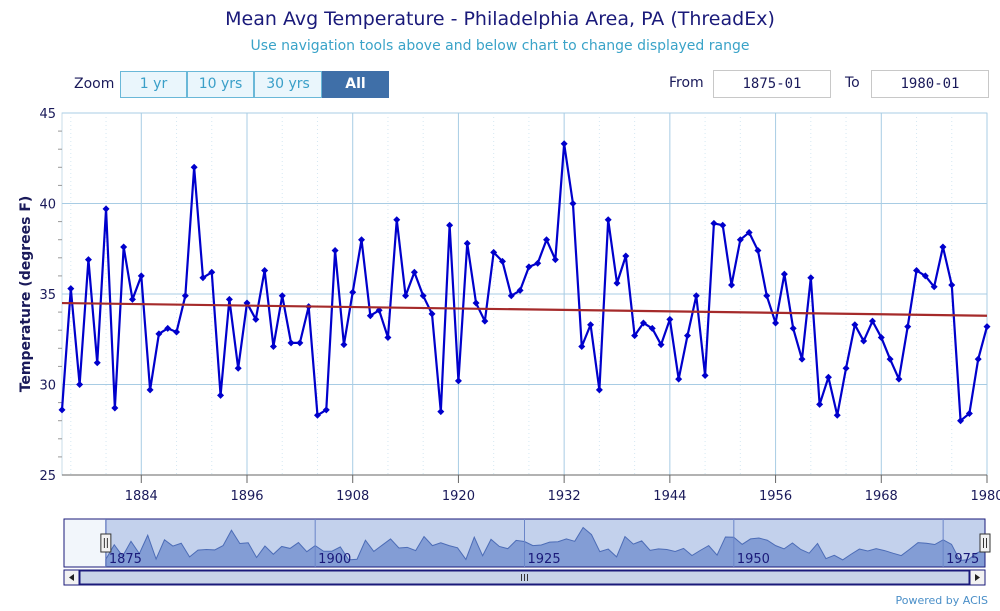 This screenshot has height=611, width=1000. I want to click on scroll-left-arrow-icon, so click(71, 577).